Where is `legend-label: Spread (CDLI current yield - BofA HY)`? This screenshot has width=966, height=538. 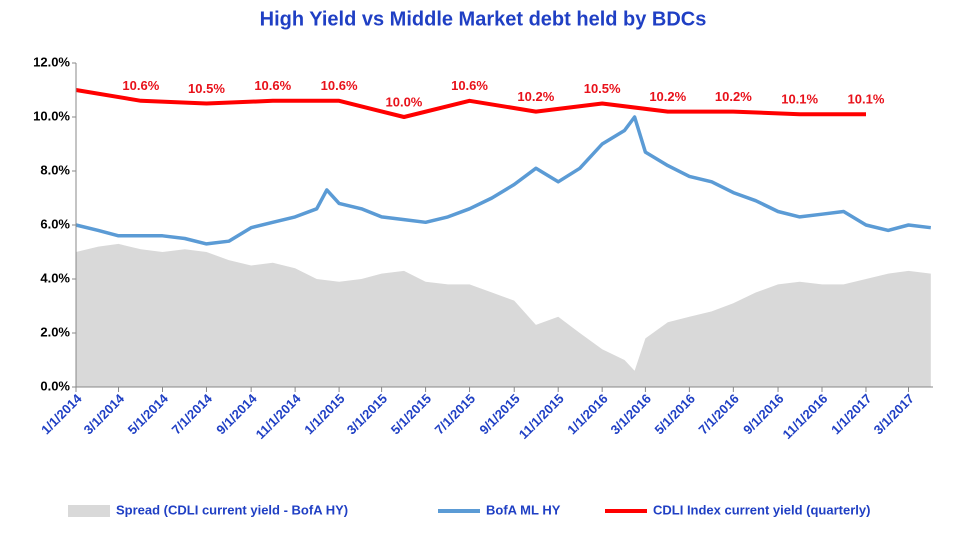
legend-label: Spread (CDLI current yield - BofA HY) is located at coordinates (232, 509).